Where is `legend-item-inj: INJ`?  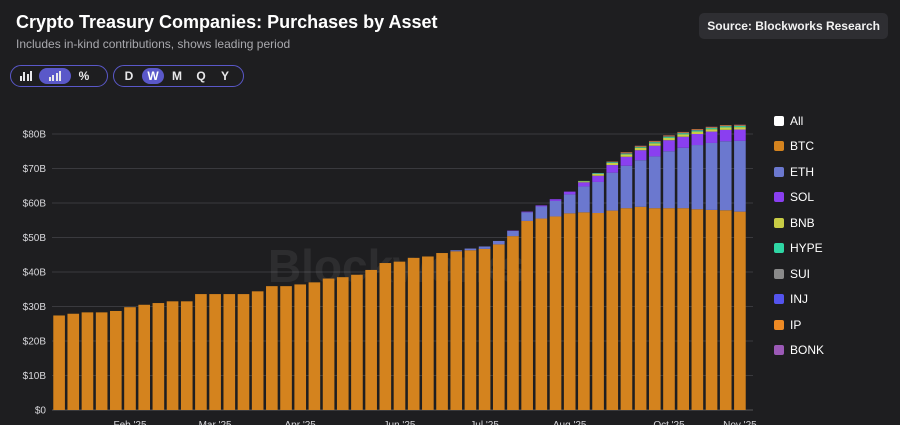 legend-item-inj: INJ is located at coordinates (799, 300).